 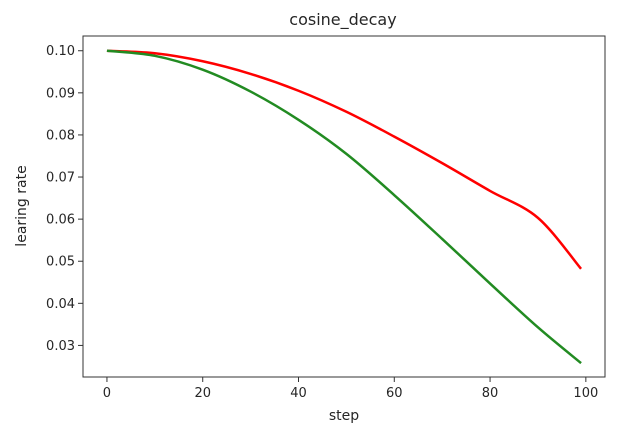 What do you see at coordinates (60, 135) in the screenshot?
I see `y-tick-label: 0.08` at bounding box center [60, 135].